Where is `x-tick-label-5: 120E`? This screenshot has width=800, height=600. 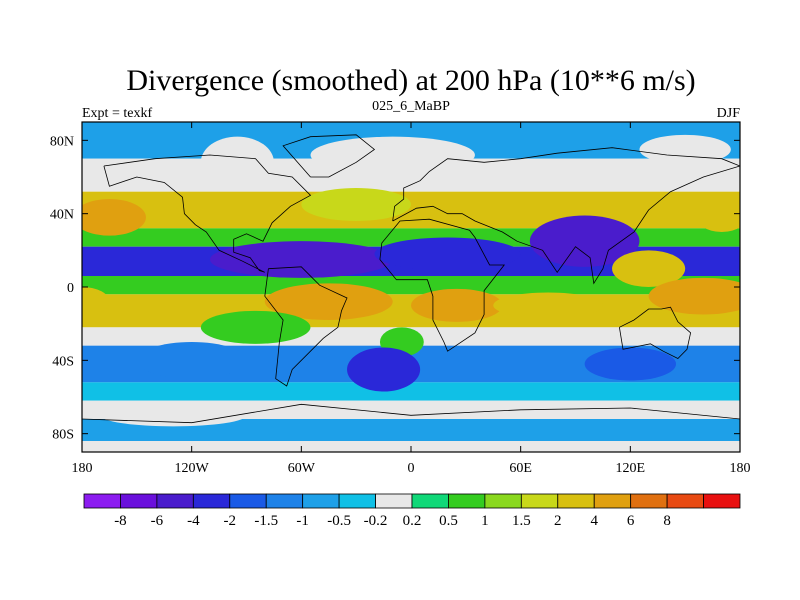 x-tick-label-5: 120E is located at coordinates (631, 468).